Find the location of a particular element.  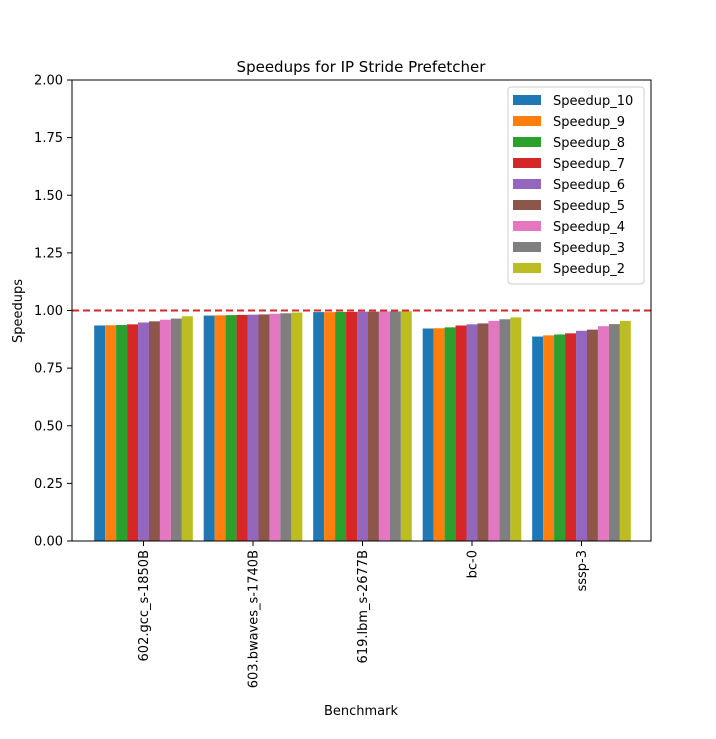

y-tick-label: 1.25 is located at coordinates (48, 253).